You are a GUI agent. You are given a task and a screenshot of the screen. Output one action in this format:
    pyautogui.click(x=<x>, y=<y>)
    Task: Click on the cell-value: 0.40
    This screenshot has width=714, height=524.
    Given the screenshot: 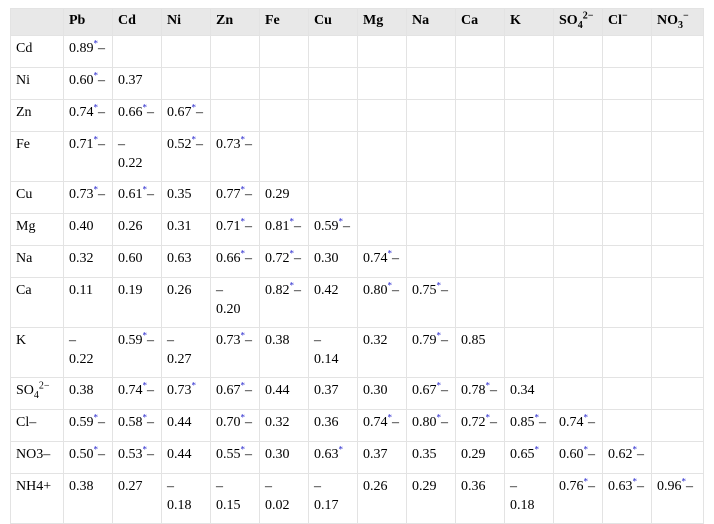 What is the action you would take?
    pyautogui.click(x=81, y=226)
    